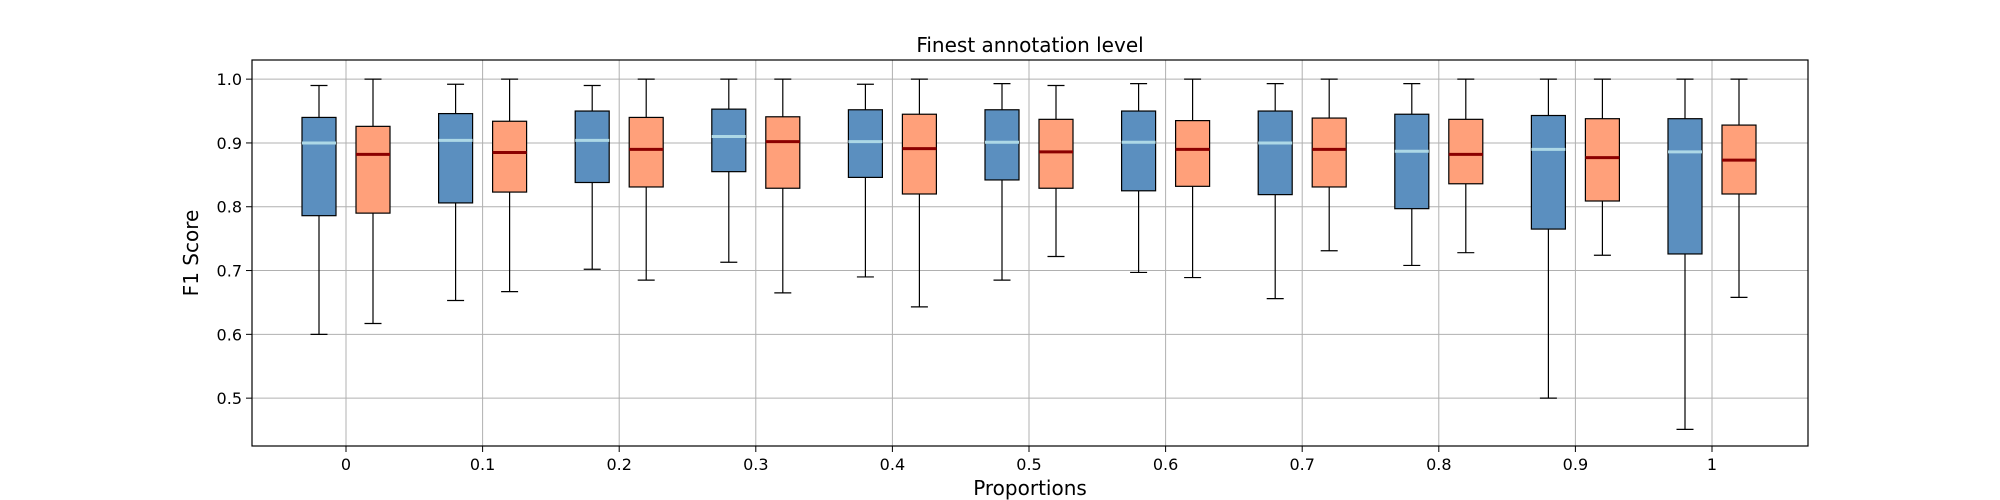 This screenshot has width=2000, height=500. I want to click on y-tick-label: 0.5, so click(229, 398).